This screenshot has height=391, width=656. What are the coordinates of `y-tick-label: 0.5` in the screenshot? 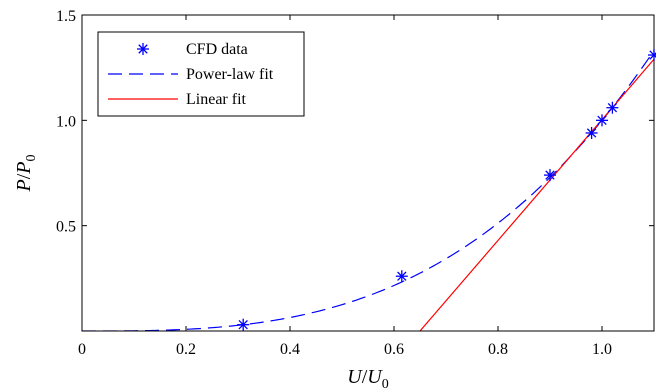 It's located at (66, 227).